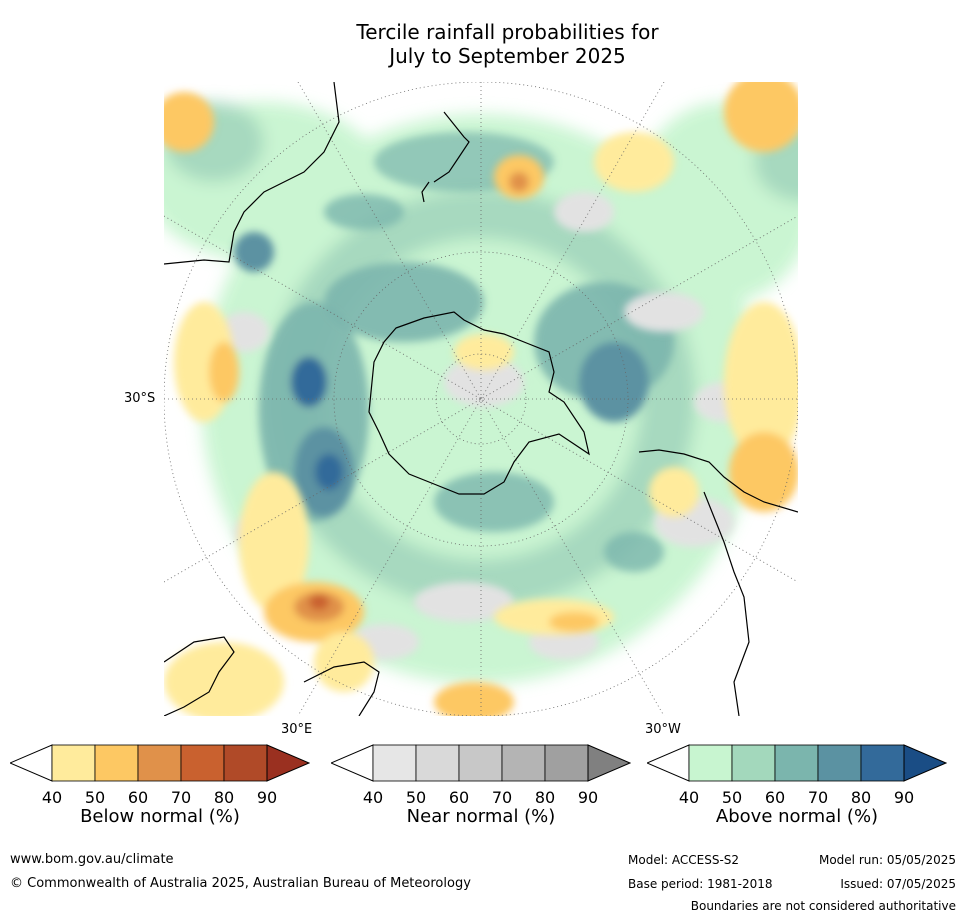 The width and height of the screenshot is (965, 919). What do you see at coordinates (481, 816) in the screenshot?
I see `colorbar-title: Near normal (%)` at bounding box center [481, 816].